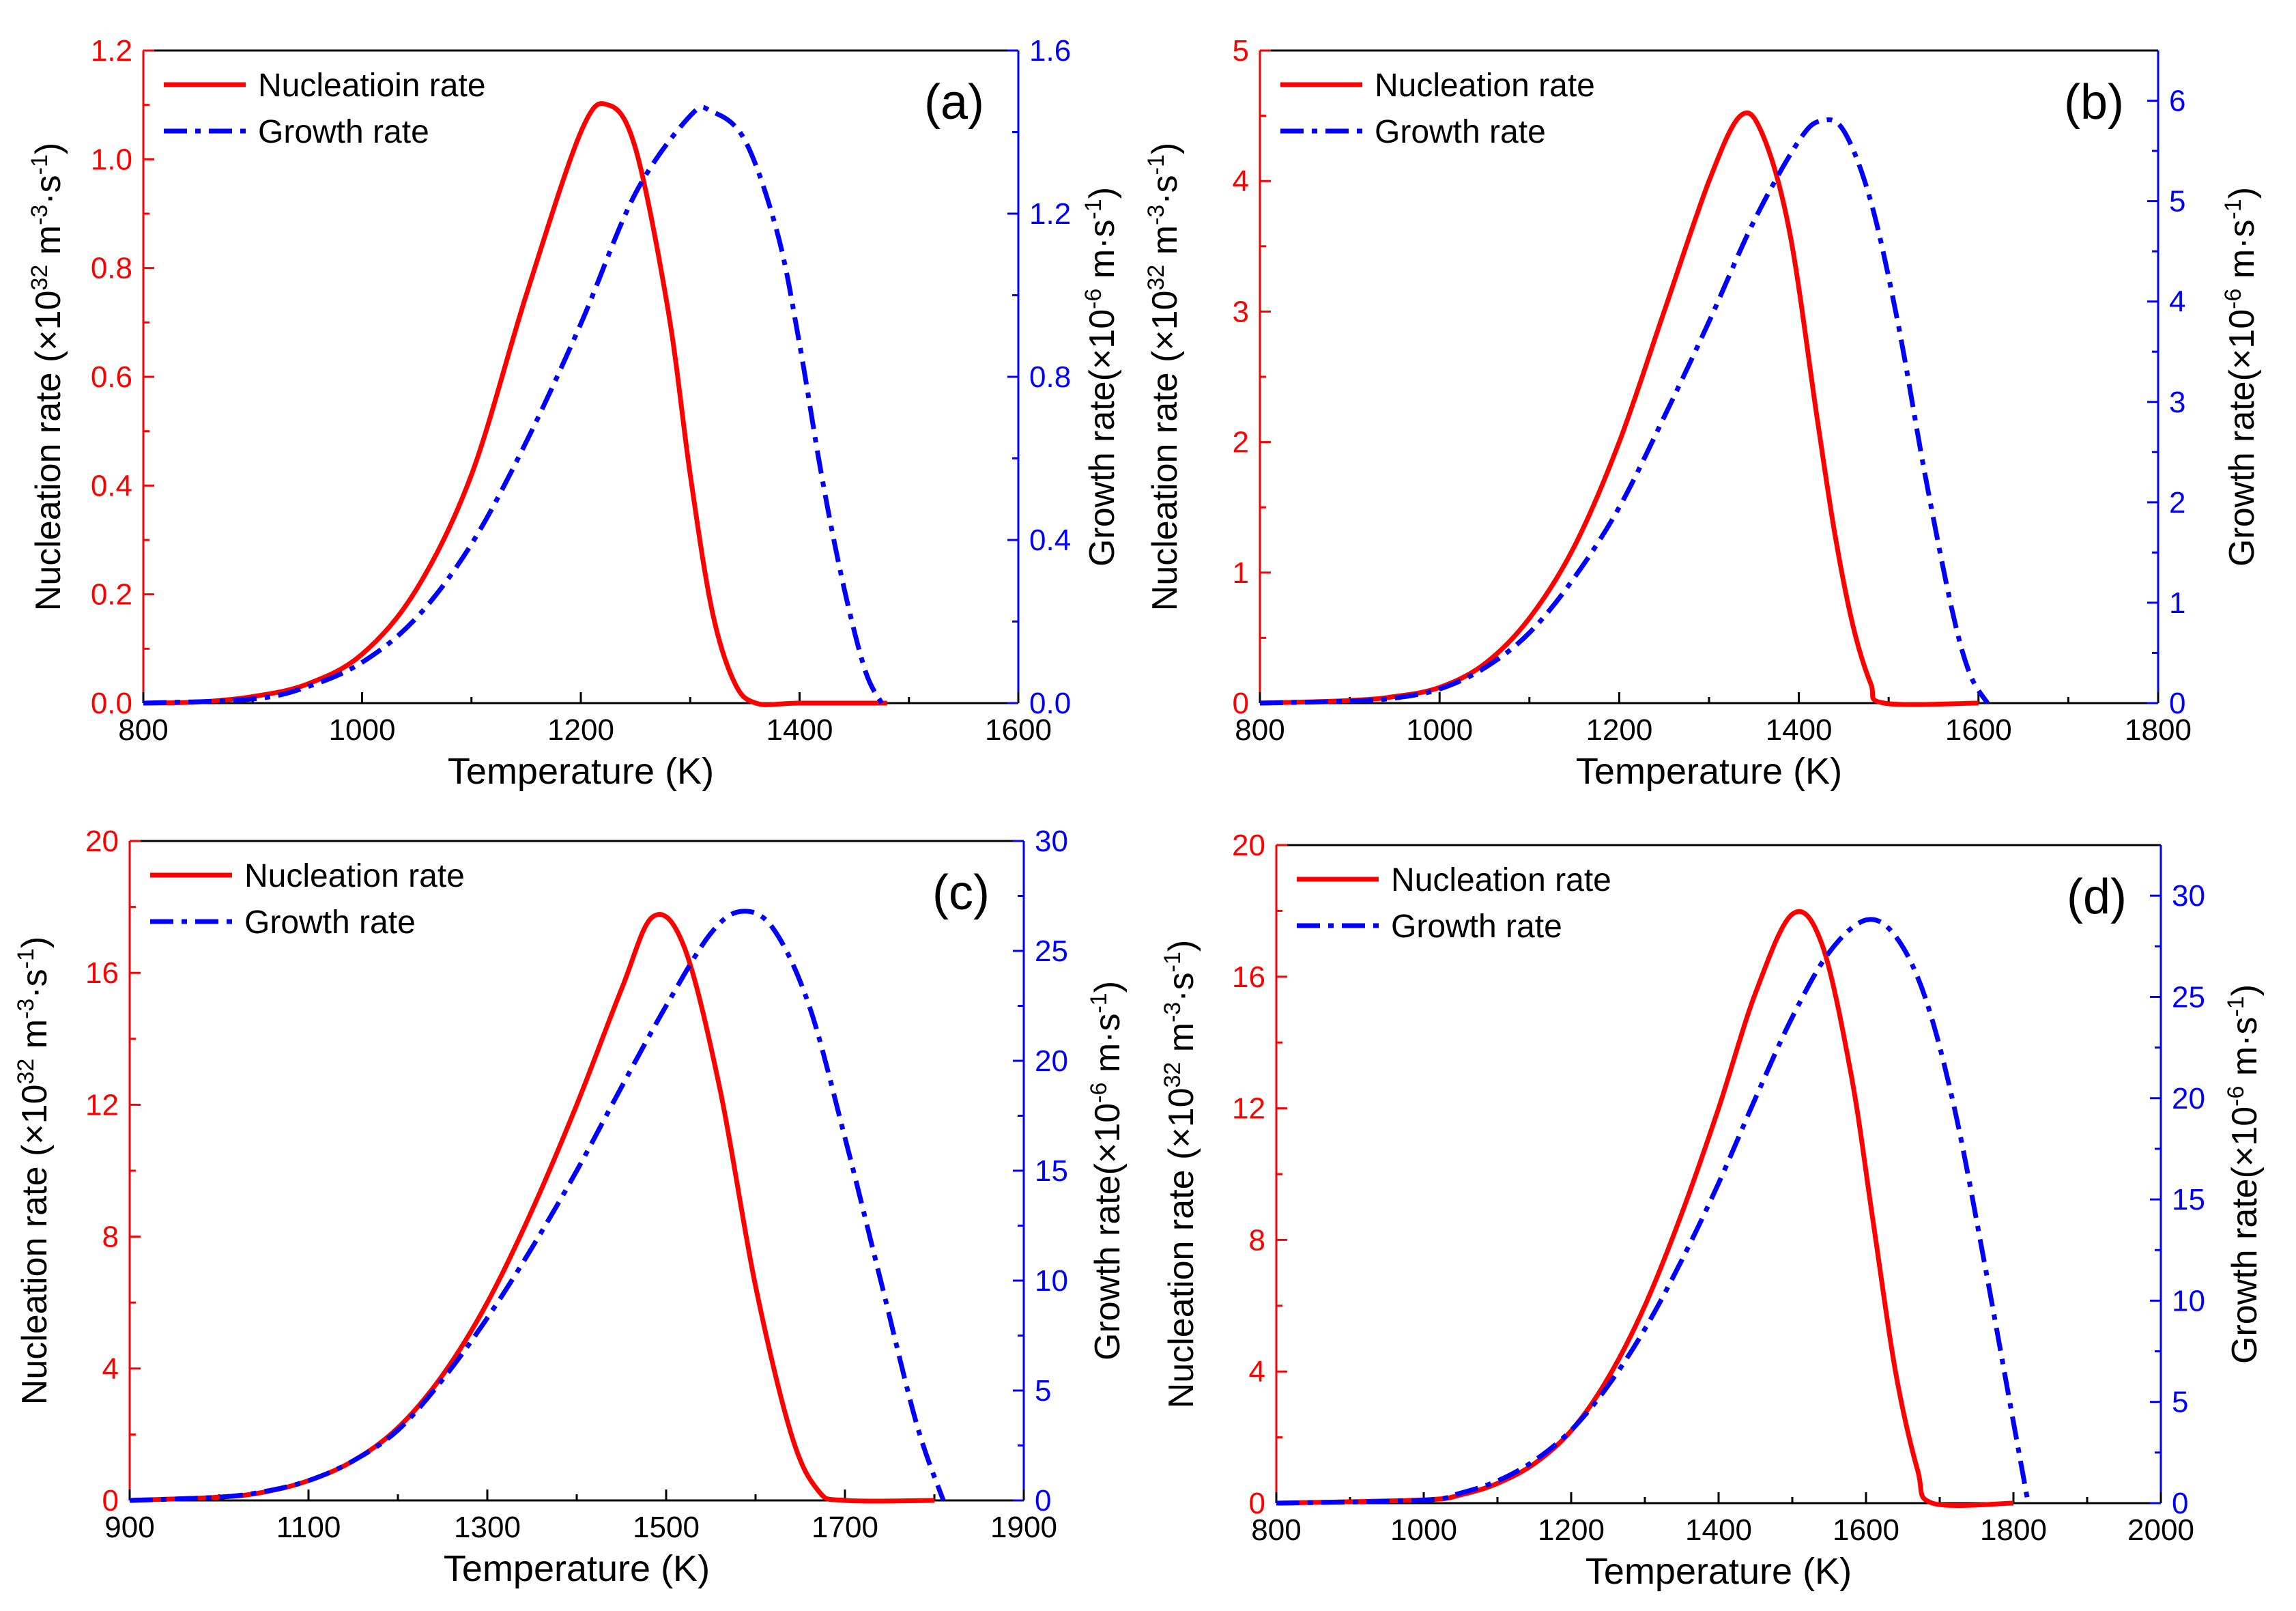 The height and width of the screenshot is (1611, 2296). I want to click on right-y-tick-label: 1.2, so click(1050, 214).